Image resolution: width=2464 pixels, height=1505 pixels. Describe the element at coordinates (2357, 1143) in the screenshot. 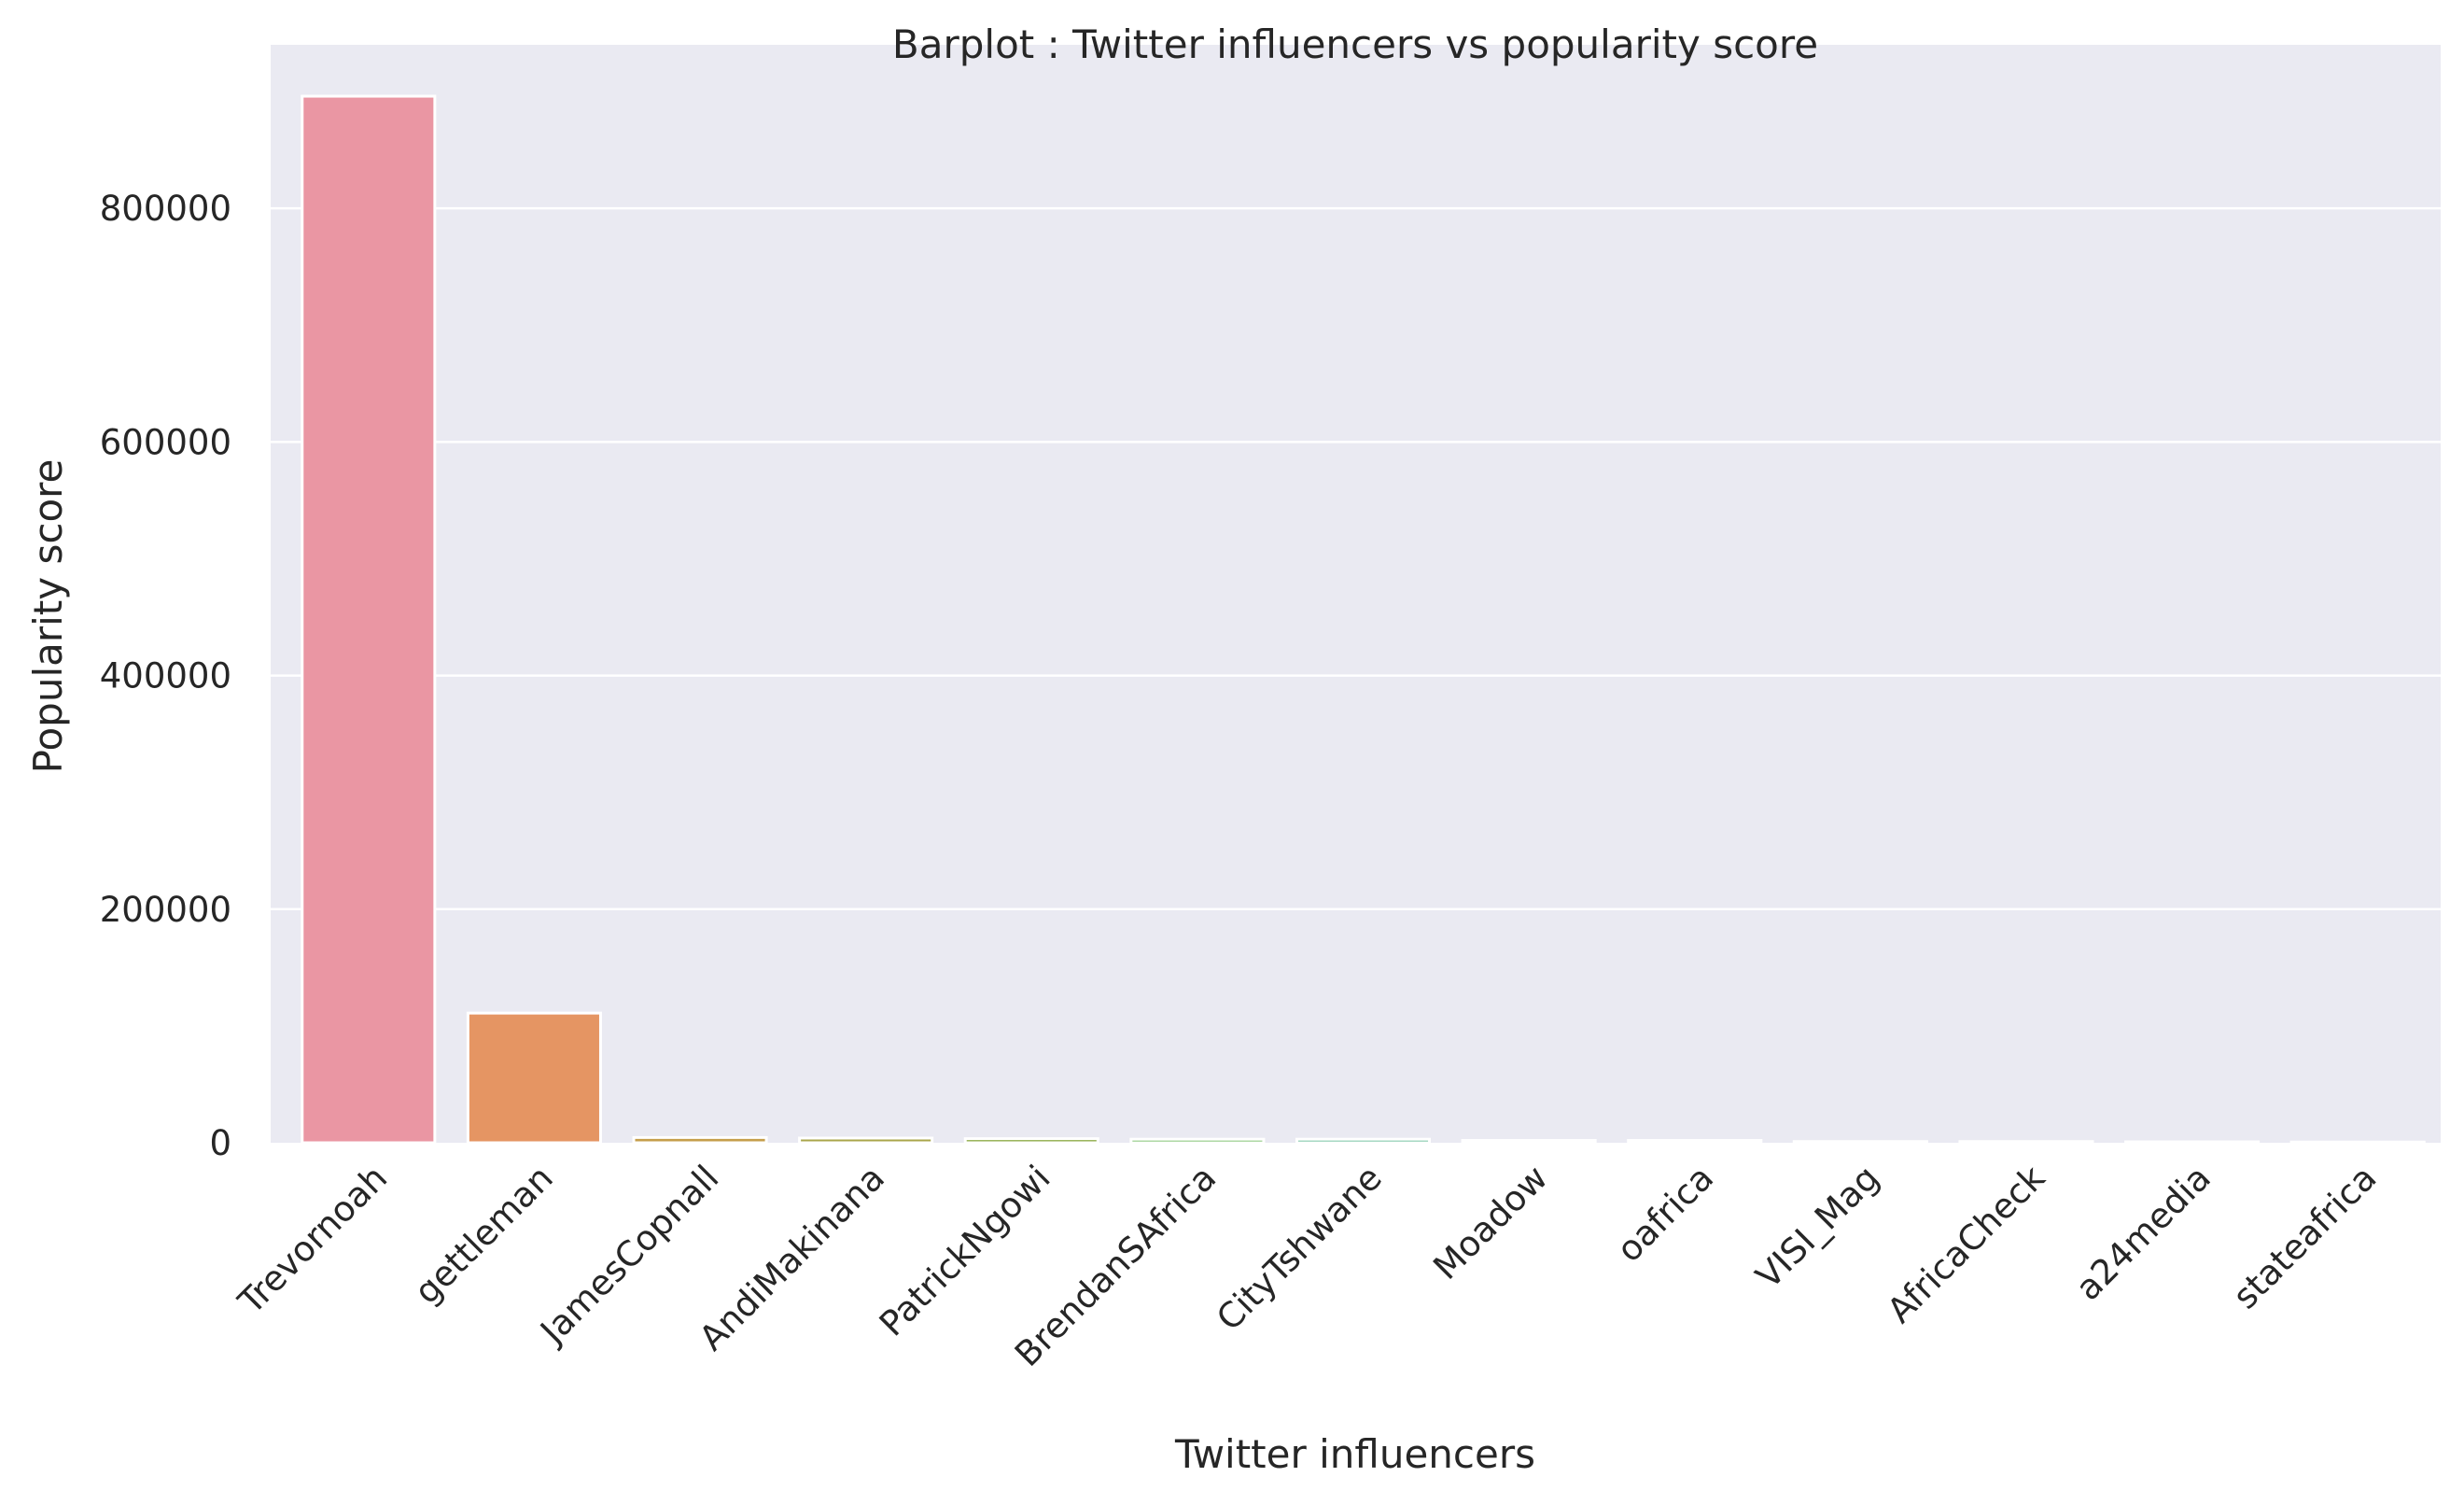

I see `bar-stateafrica` at that location.